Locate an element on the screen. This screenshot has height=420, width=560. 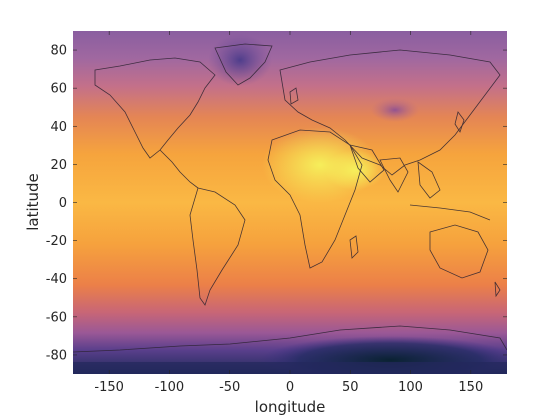
cold-region-antarctica is located at coordinates (383, 355).